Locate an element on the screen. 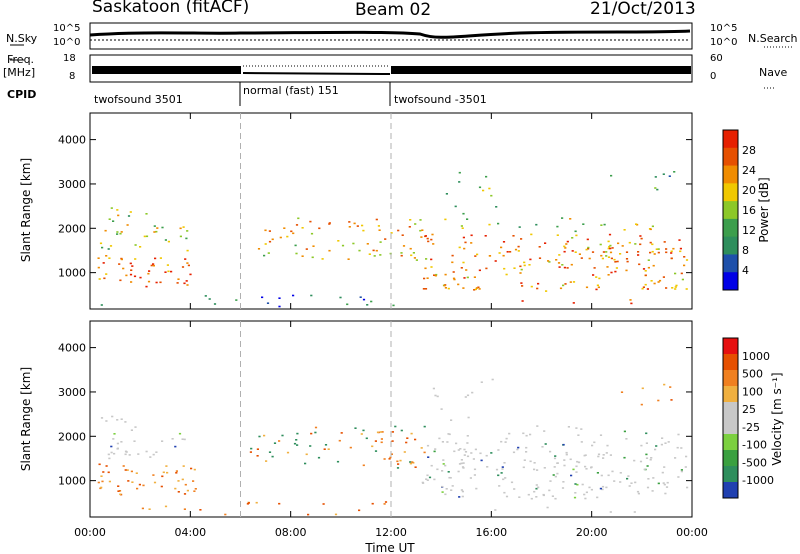 The width and height of the screenshot is (800, 554). velocity-colorbar-label: Velocity [m s⁻¹] is located at coordinates (777, 418).